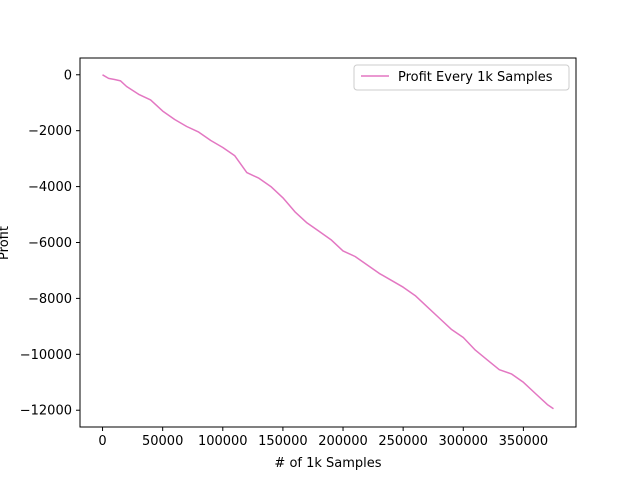 The image size is (640, 480). What do you see at coordinates (162, 441) in the screenshot?
I see `x-tick-label: 50000` at bounding box center [162, 441].